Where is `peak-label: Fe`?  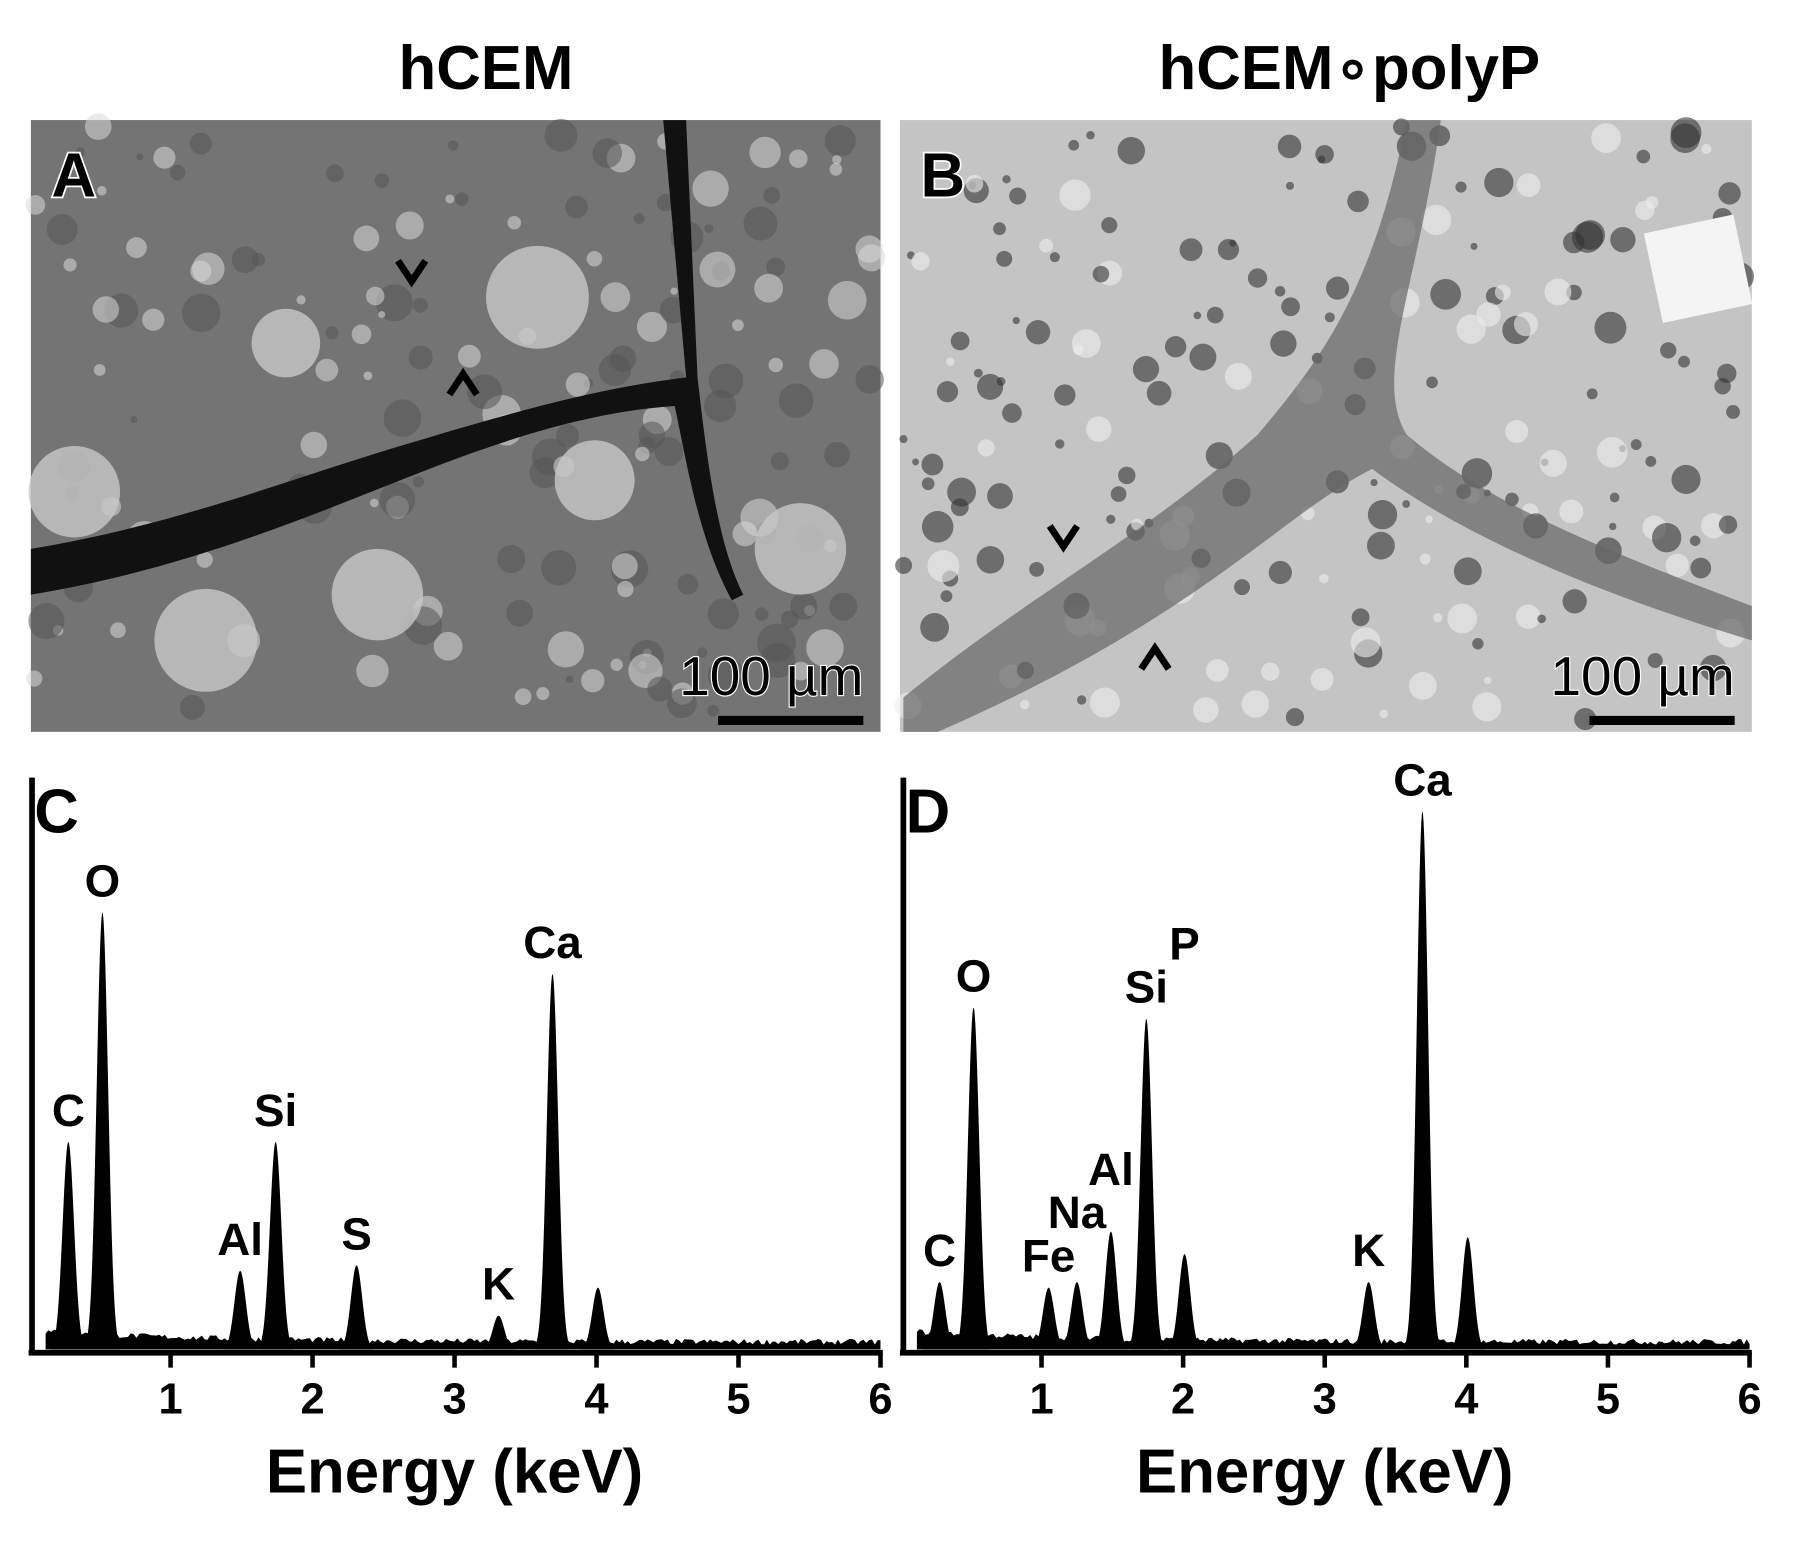
peak-label: Fe is located at coordinates (1048, 1256).